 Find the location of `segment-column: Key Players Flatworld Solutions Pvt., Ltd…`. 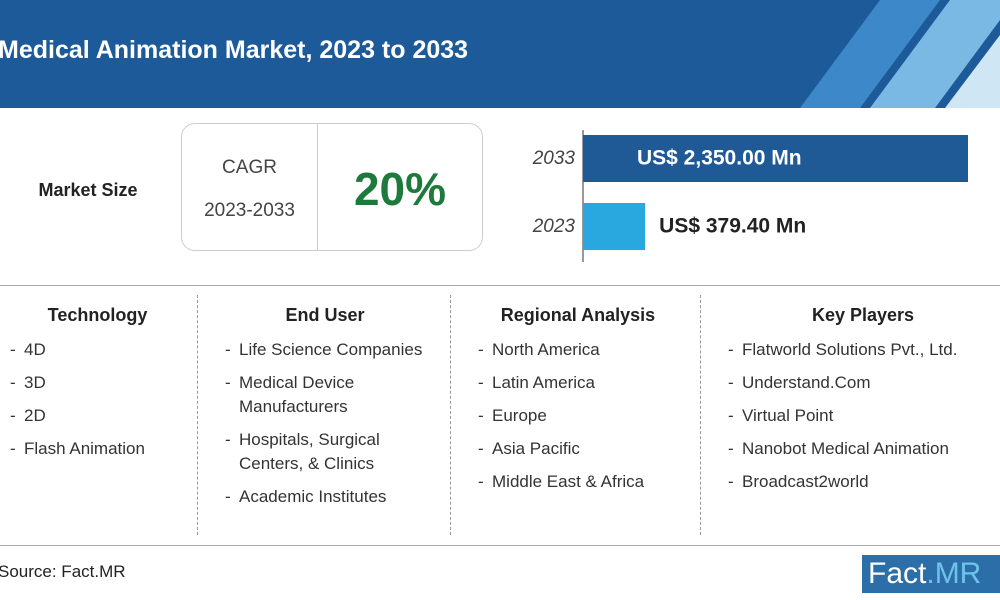

segment-column: Key Players Flatworld Solutions Pvt., Ltd… is located at coordinates (863, 420).